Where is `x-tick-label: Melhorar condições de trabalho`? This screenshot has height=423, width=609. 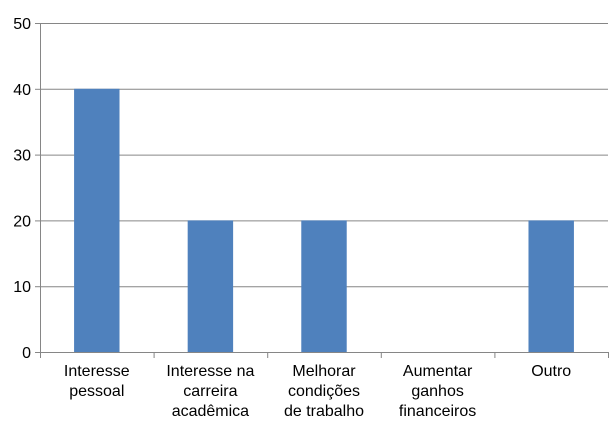
x-tick-label: Melhorar condições de trabalho is located at coordinates (324, 391).